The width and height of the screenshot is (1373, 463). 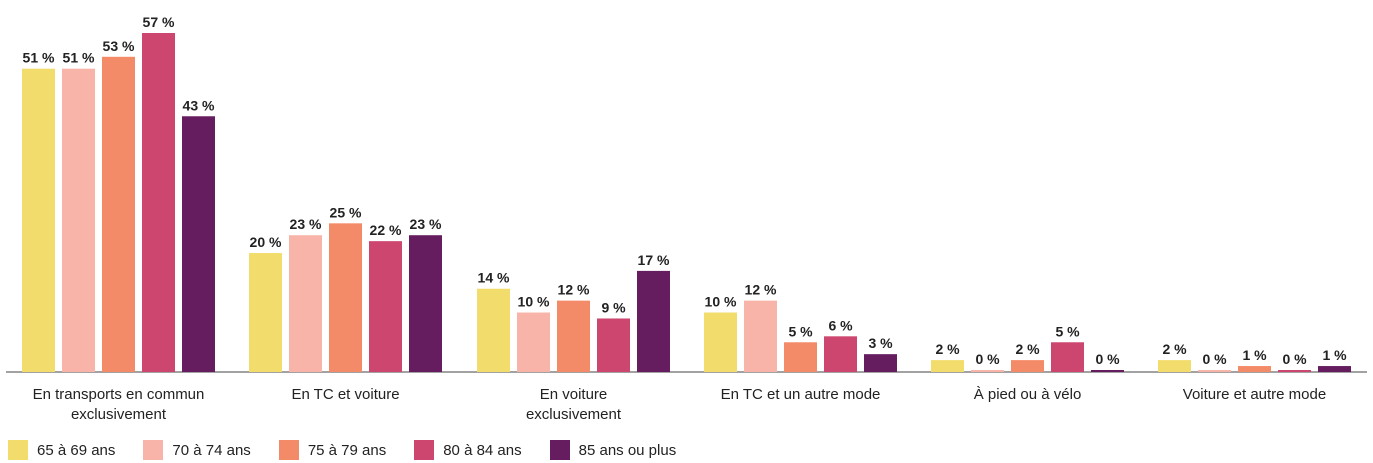 I want to click on data-label-70-74-cat-3: 12 %, so click(x=761, y=290).